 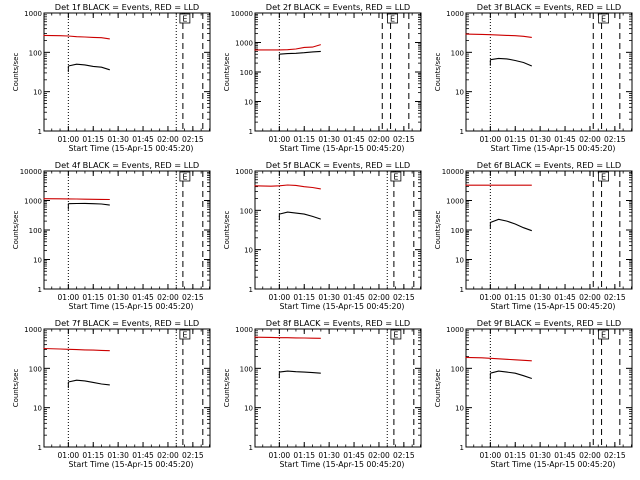 What do you see at coordinates (549, 165) in the screenshot?
I see `panel-title: Det 6f BLACK = Events, RED = LLD` at bounding box center [549, 165].